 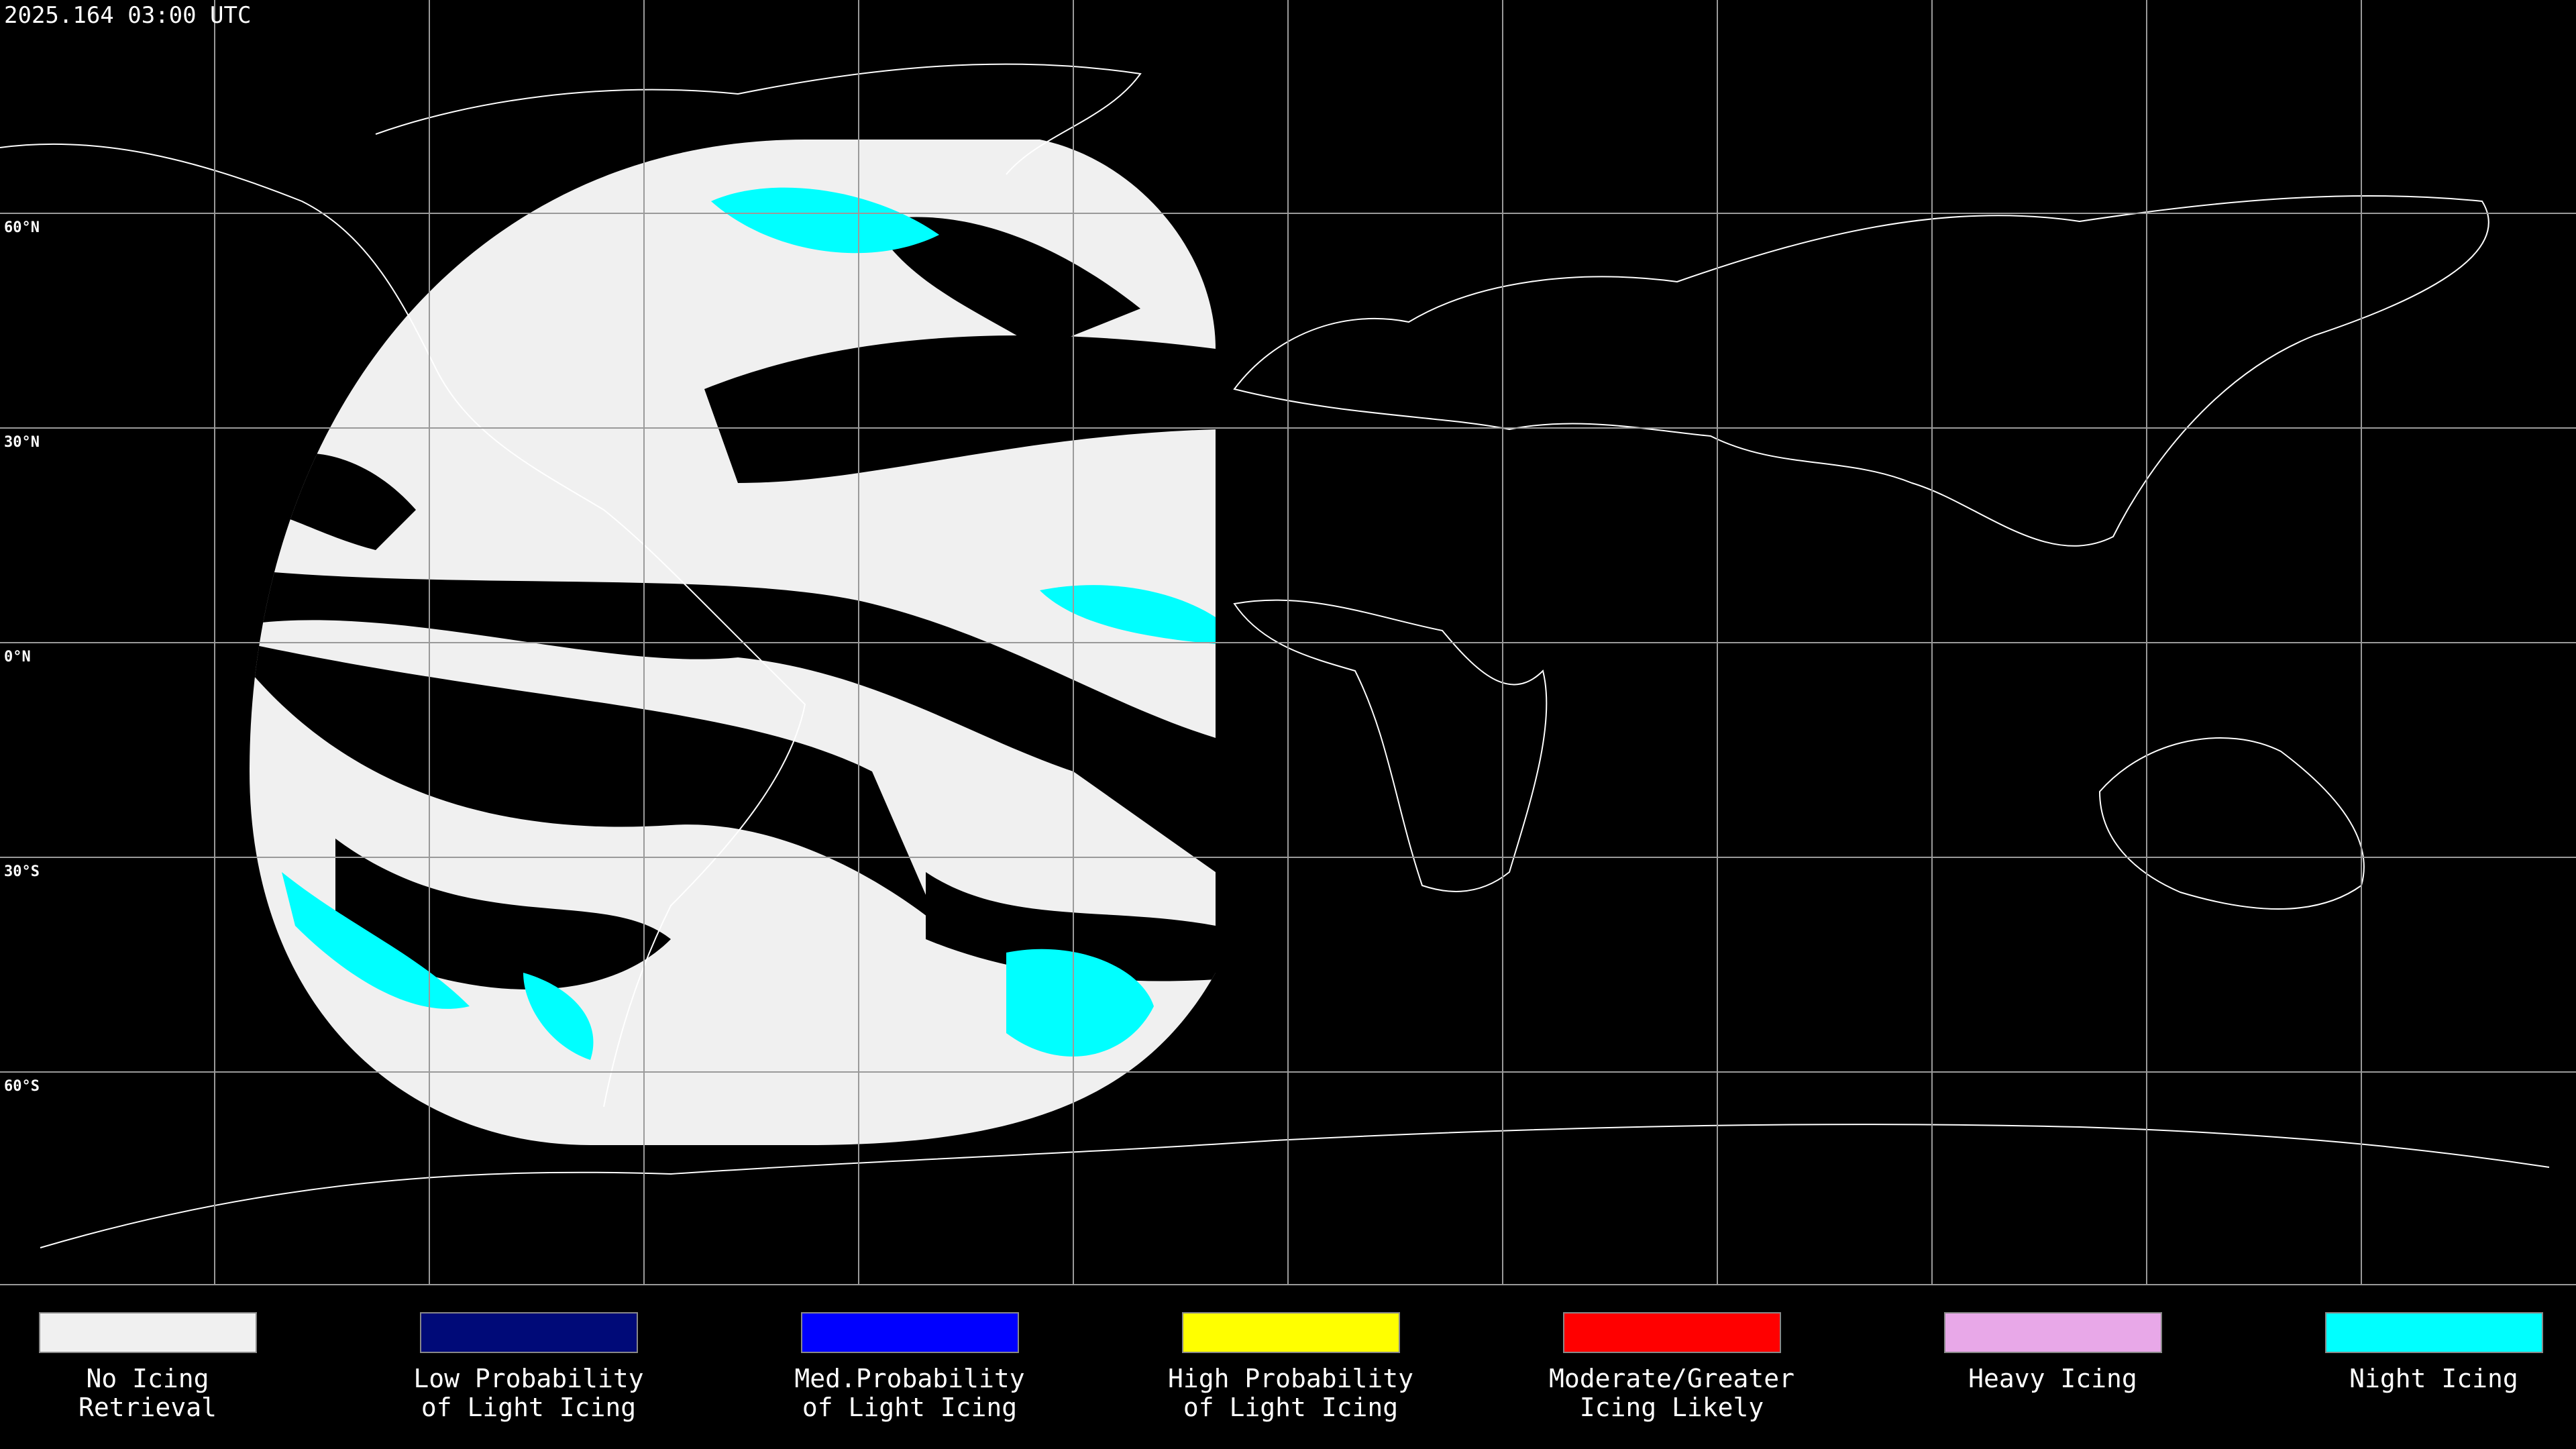 What do you see at coordinates (22, 871) in the screenshot?
I see `latitude-label: 30°S` at bounding box center [22, 871].